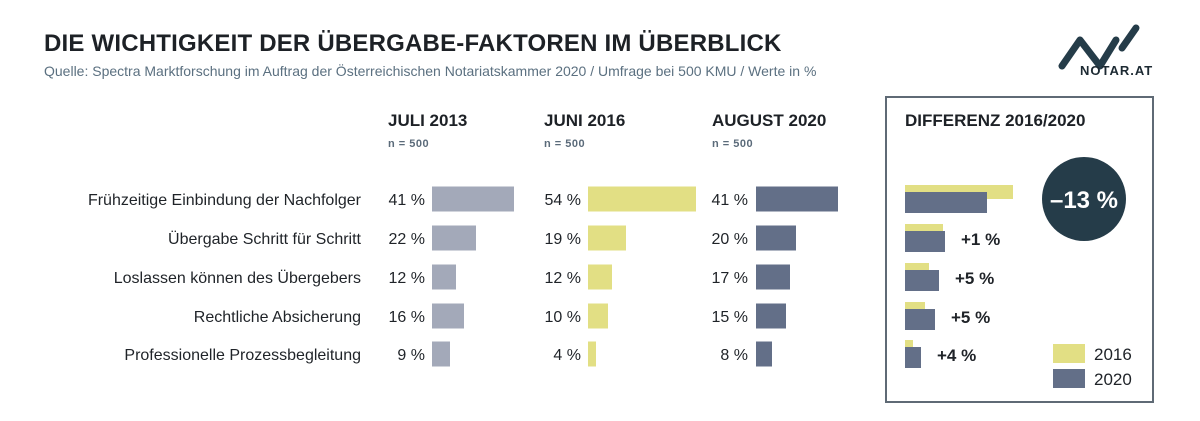  I want to click on value-label: 15 %, so click(730, 317).